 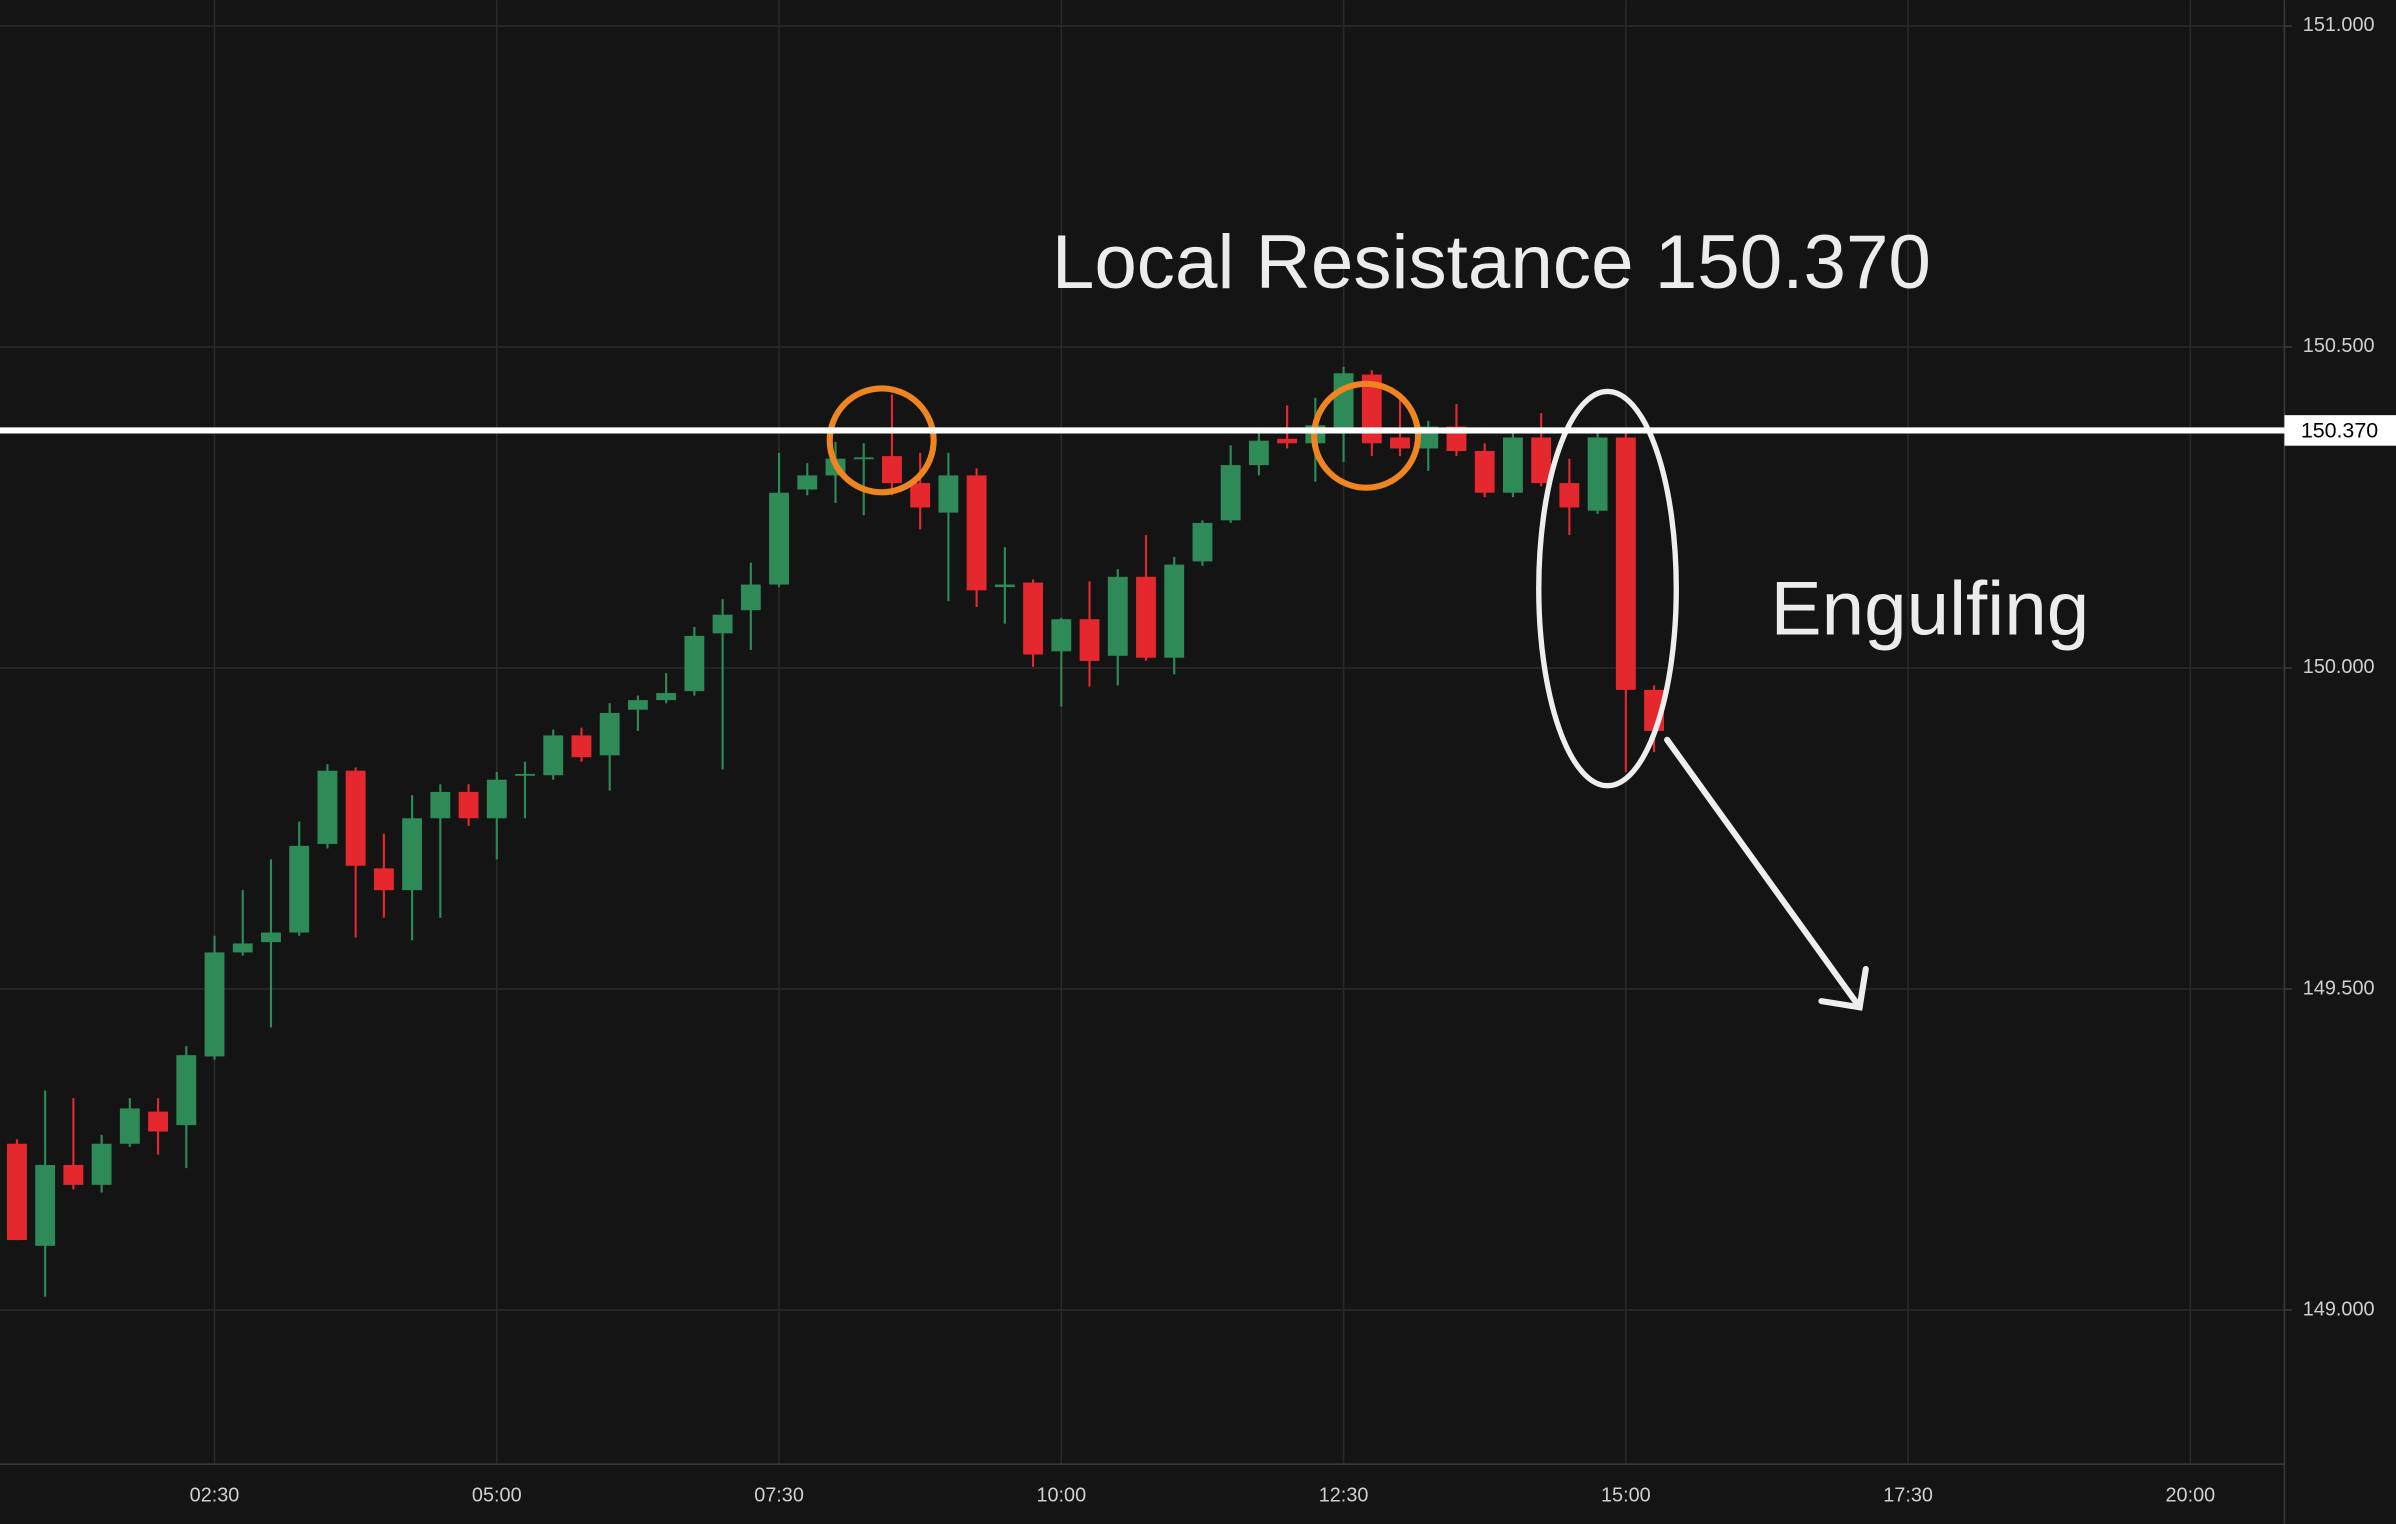 What do you see at coordinates (1908, 1495) in the screenshot?
I see `x-tick-label: 17:30` at bounding box center [1908, 1495].